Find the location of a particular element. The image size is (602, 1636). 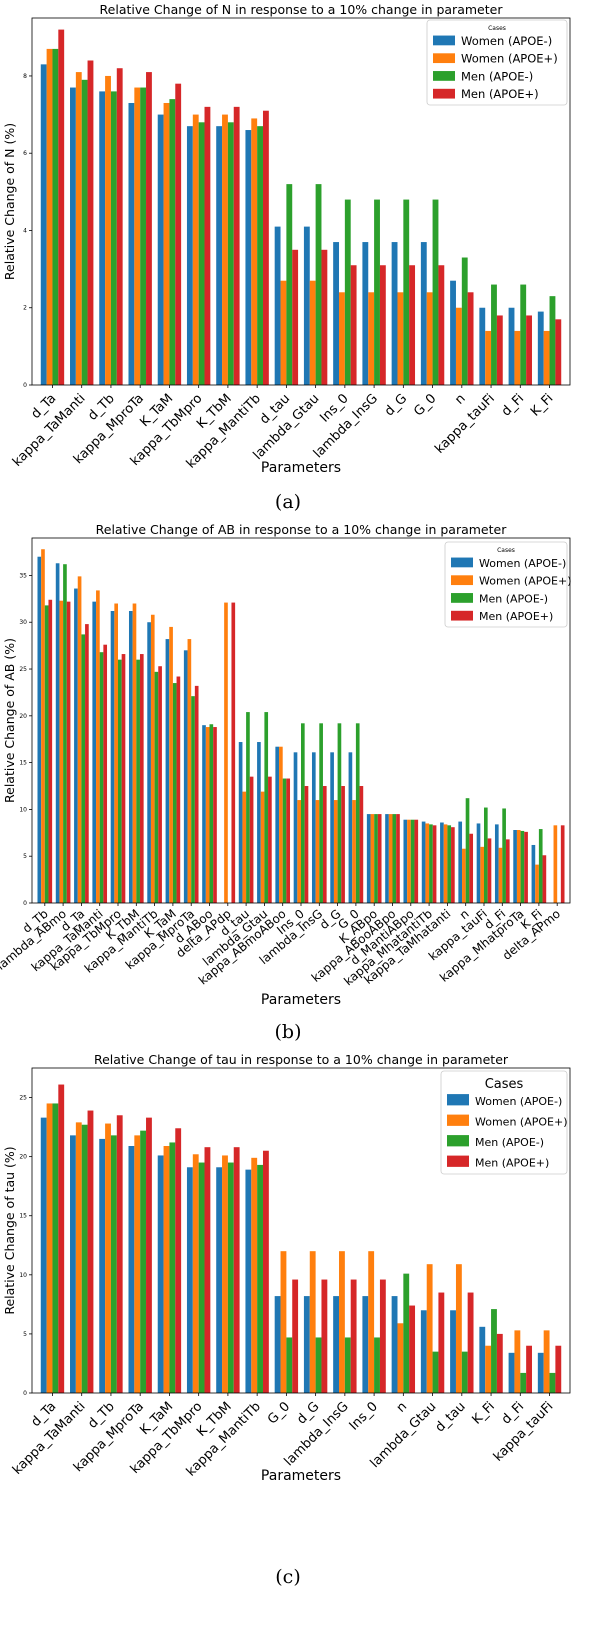

bar-G_0-womenapoe+ is located at coordinates (283, 1322).